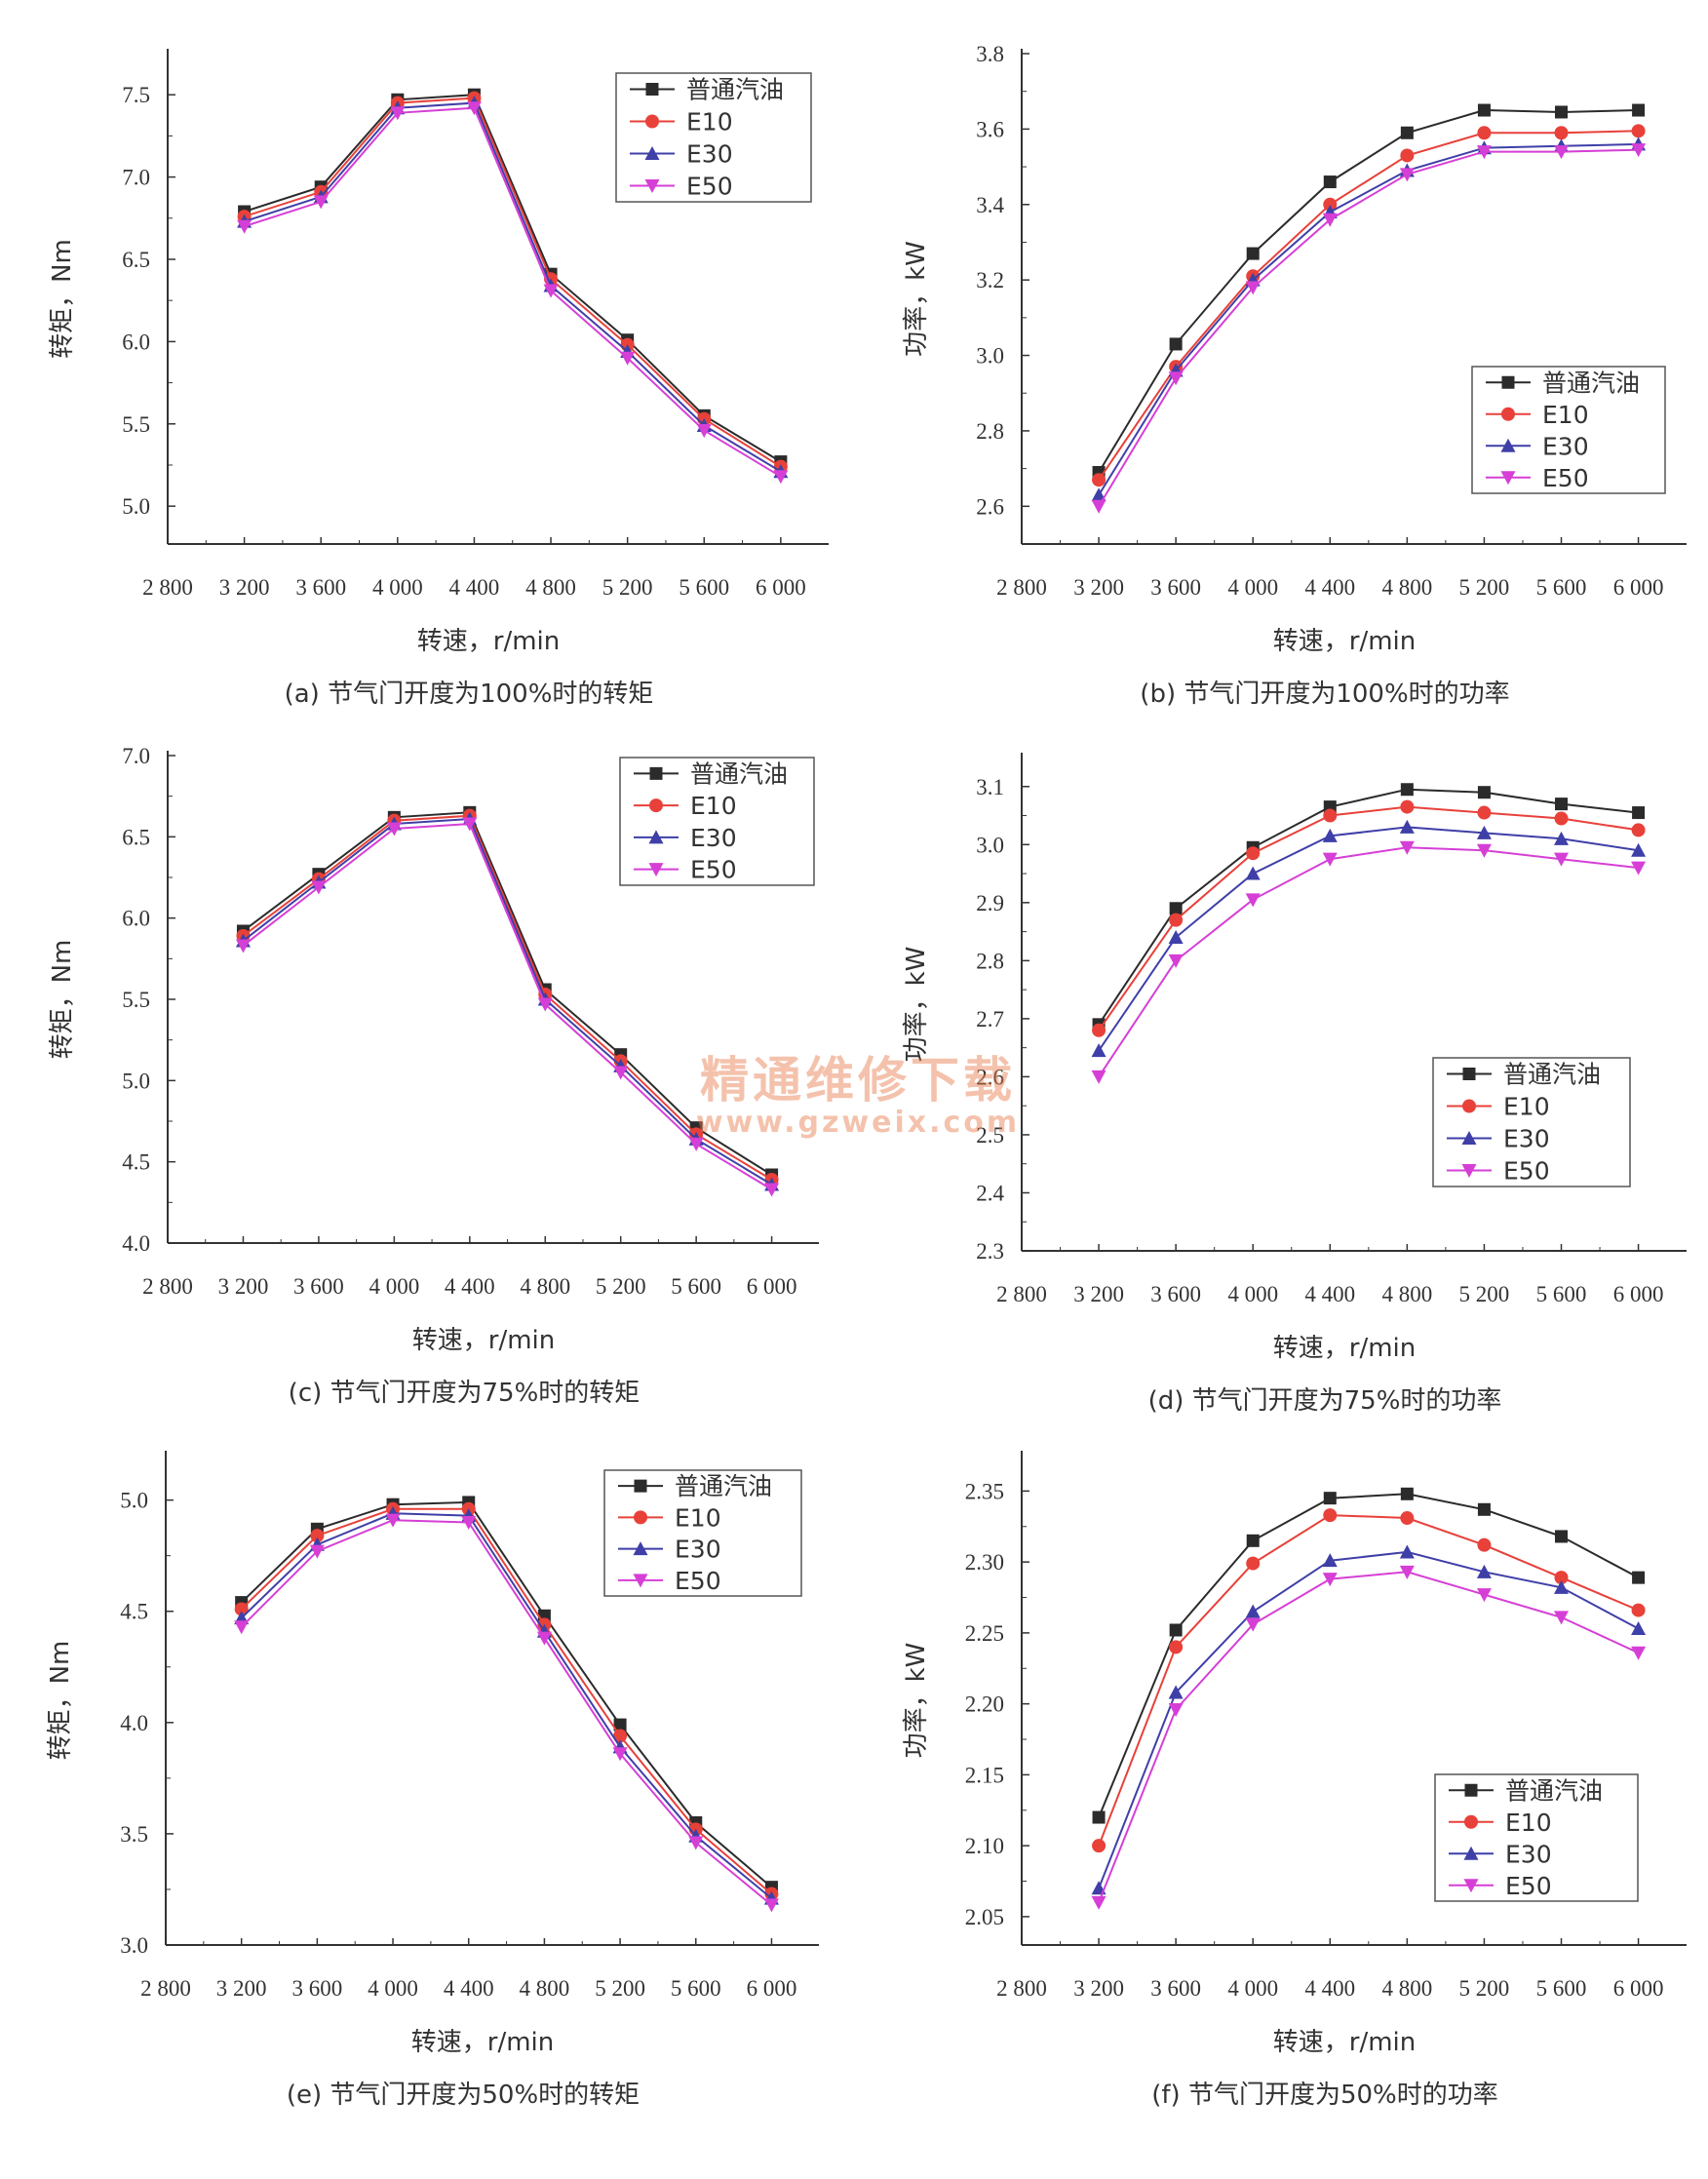  I want to click on y-tick-label: 2.8, so click(990, 431).